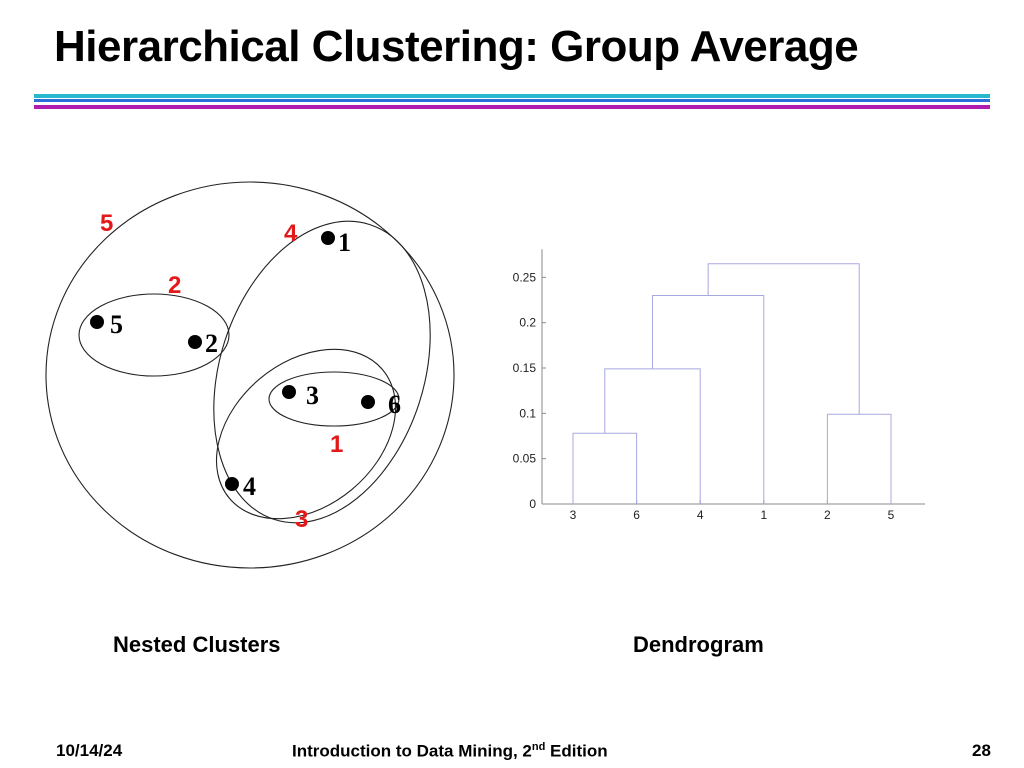  I want to click on x-tick-label: 6, so click(636, 515).